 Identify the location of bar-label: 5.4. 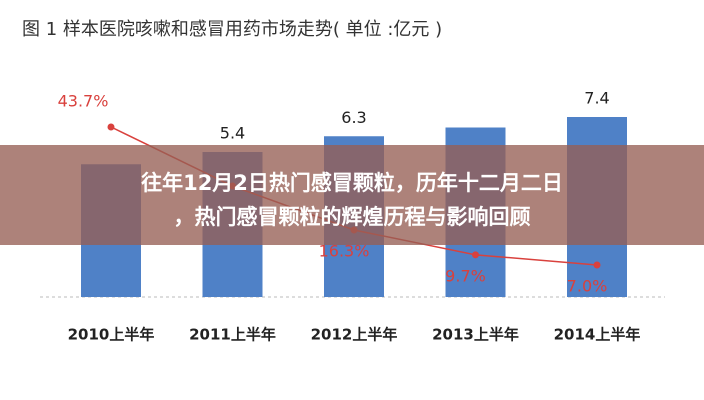
(232, 133).